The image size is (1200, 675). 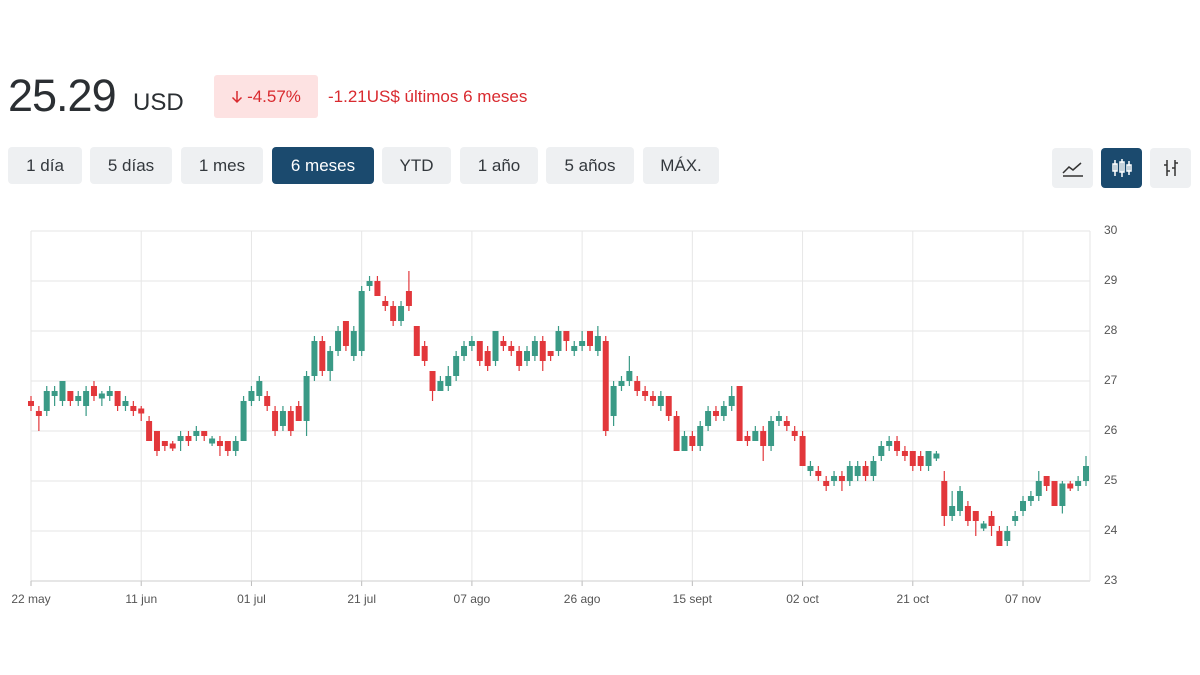 What do you see at coordinates (237, 96) in the screenshot?
I see `down-arrow-icon` at bounding box center [237, 96].